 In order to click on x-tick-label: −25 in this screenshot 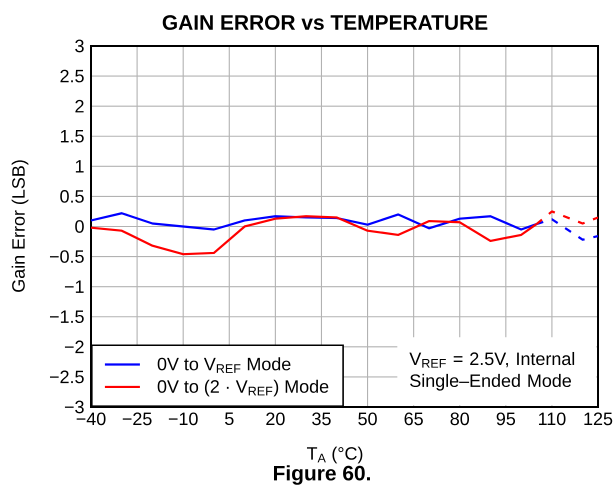, I will do `click(137, 419)`.